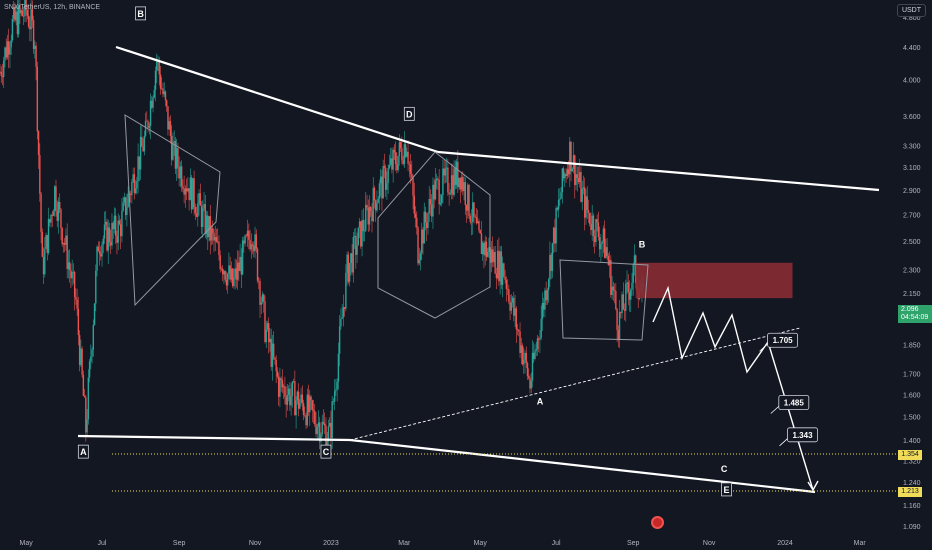  Describe the element at coordinates (794, 402) in the screenshot. I see `target-box` at that location.